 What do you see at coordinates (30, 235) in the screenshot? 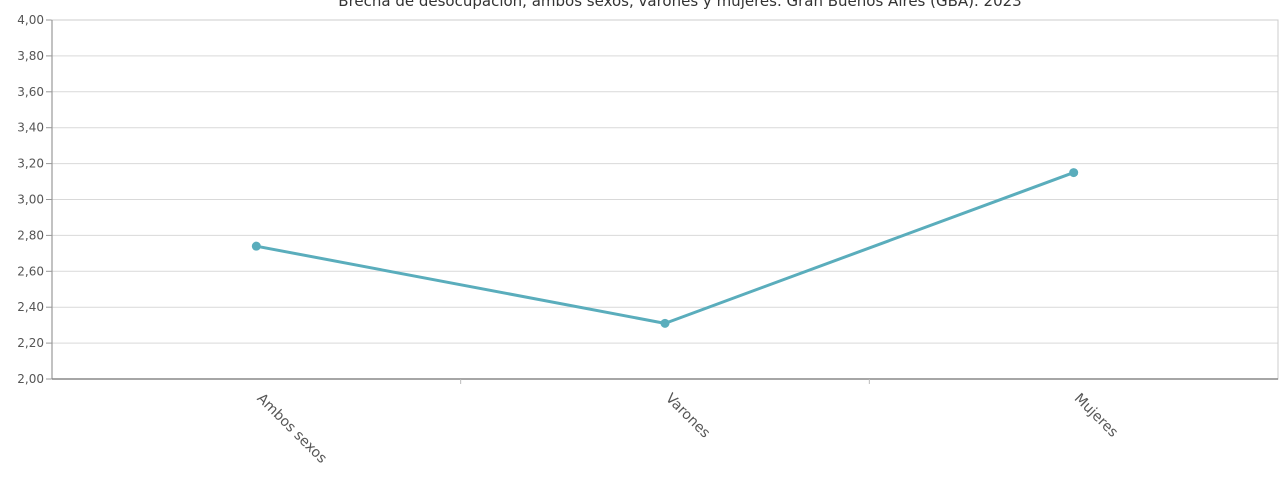
I see `y-tick-label: 2,80` at bounding box center [30, 235].